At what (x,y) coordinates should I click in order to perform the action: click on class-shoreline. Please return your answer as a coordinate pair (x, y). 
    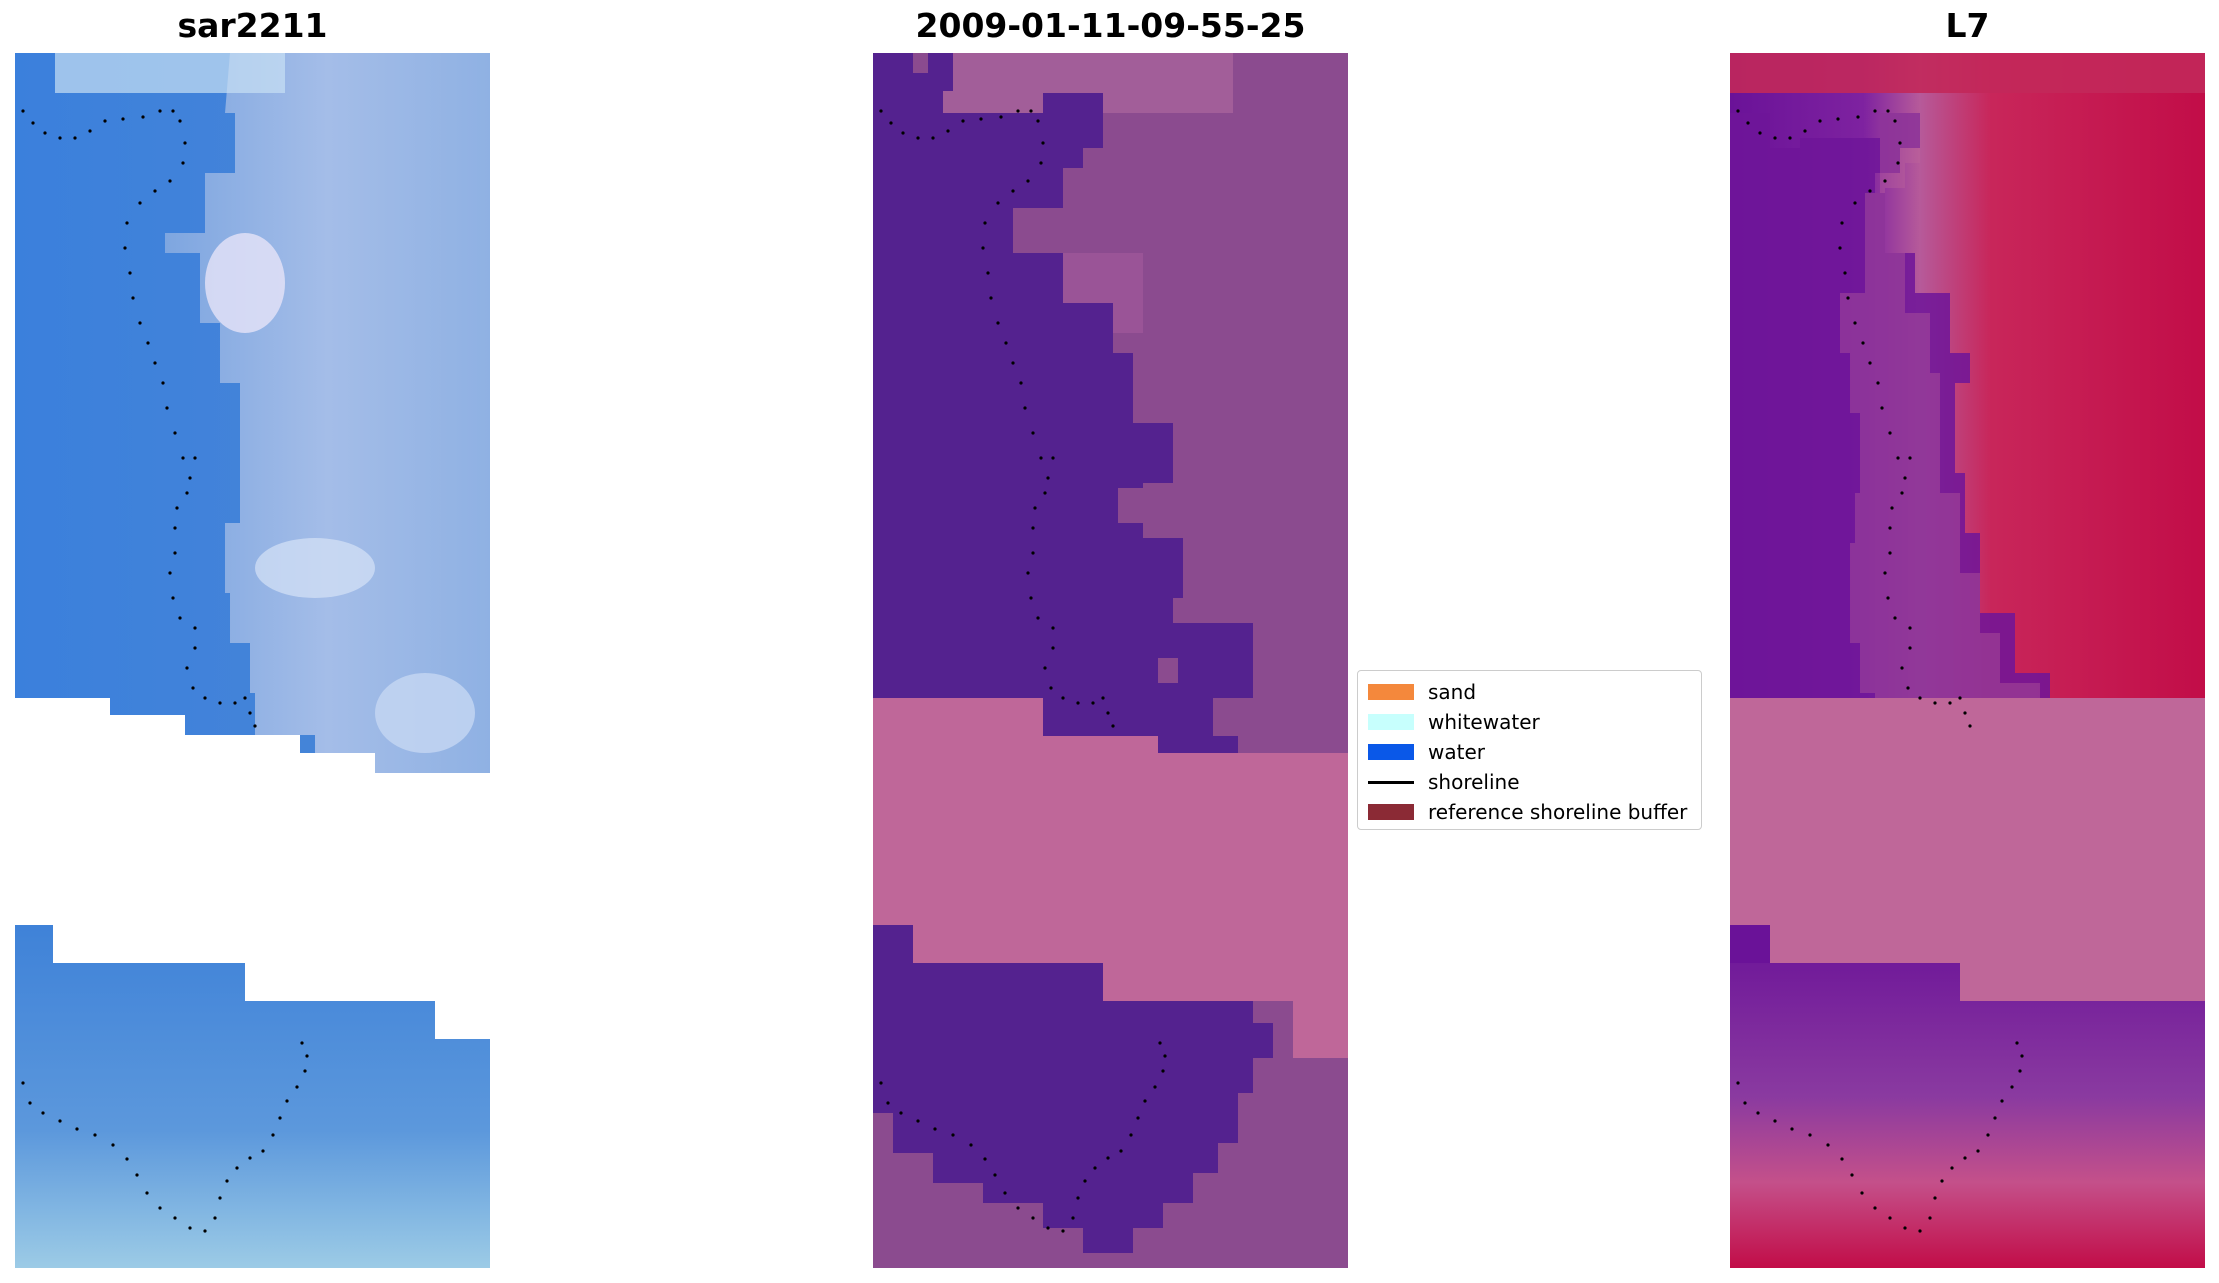
    Looking at the image, I should click on (1023, 671).